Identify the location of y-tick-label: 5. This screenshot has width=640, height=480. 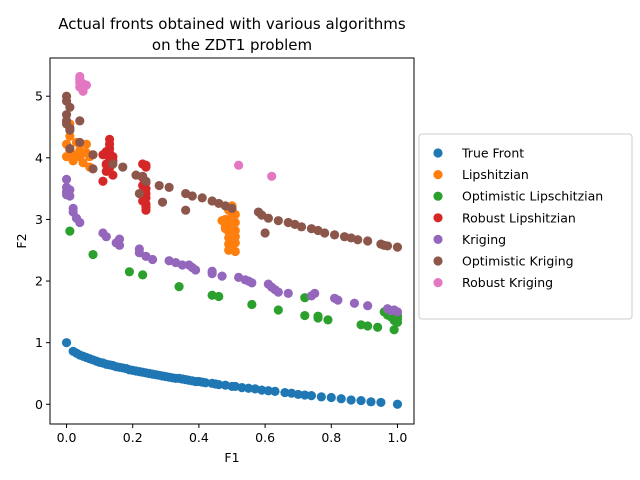
(39, 96).